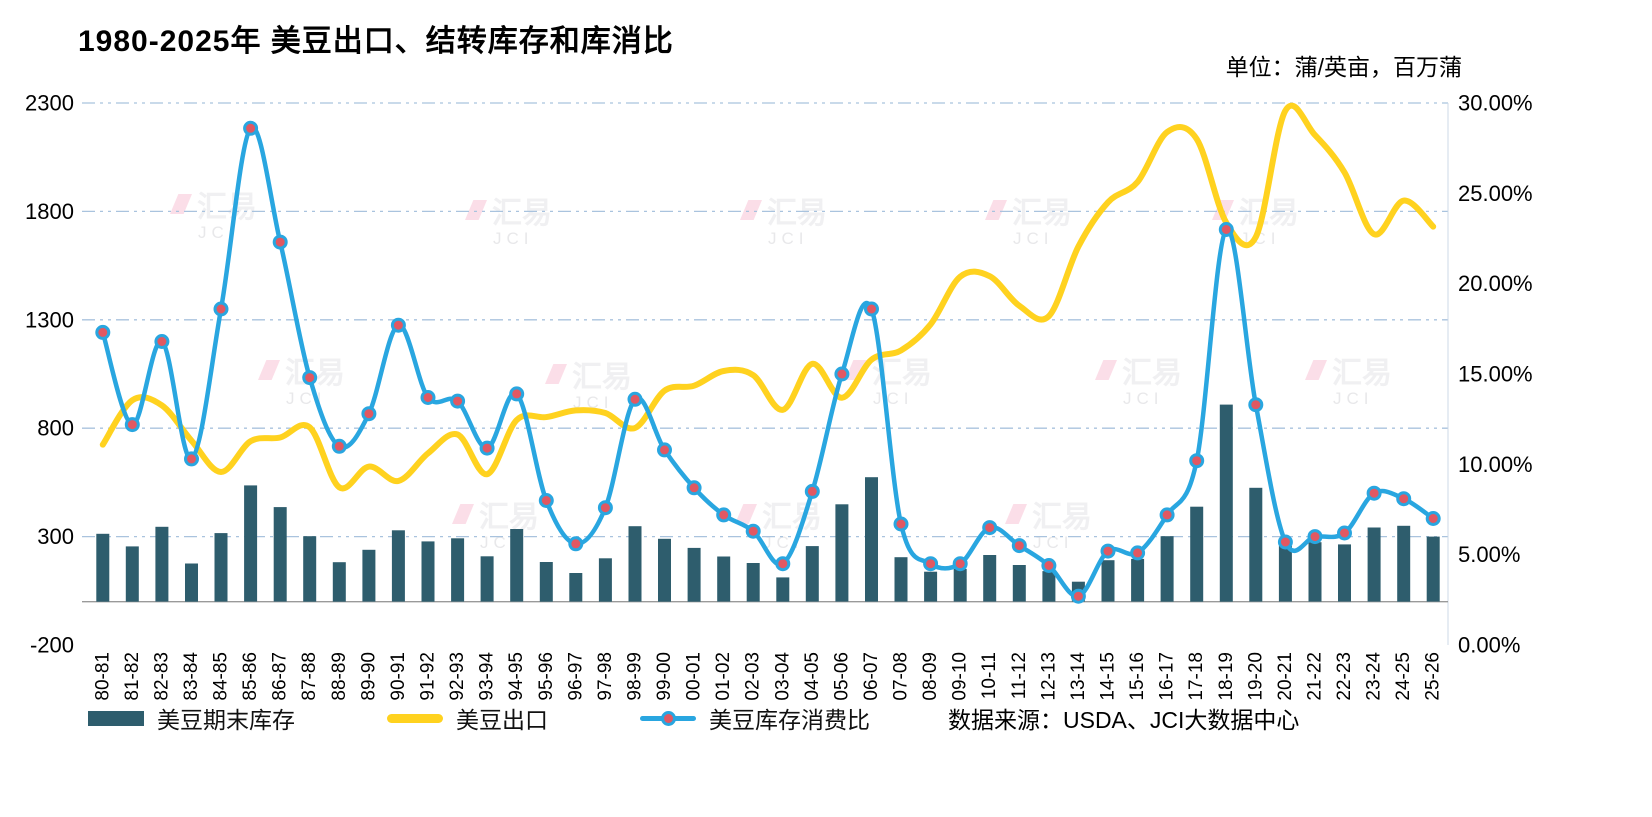  Describe the element at coordinates (1255, 676) in the screenshot. I see `x-axis-label: 19-20` at that location.